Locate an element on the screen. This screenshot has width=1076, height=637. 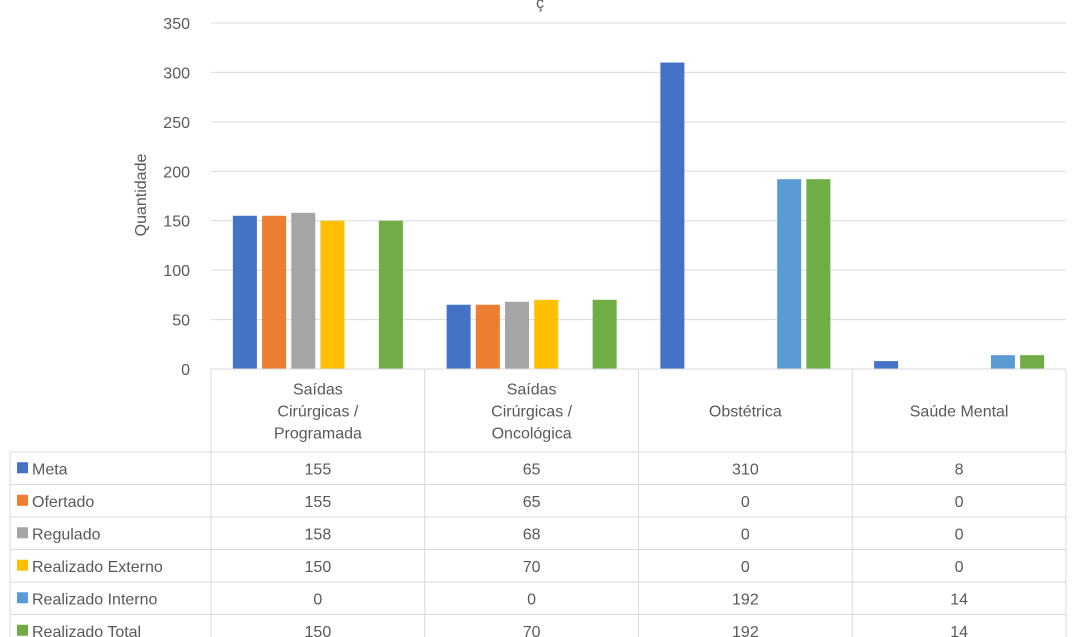
y-tick-label: 300 is located at coordinates (176, 73).